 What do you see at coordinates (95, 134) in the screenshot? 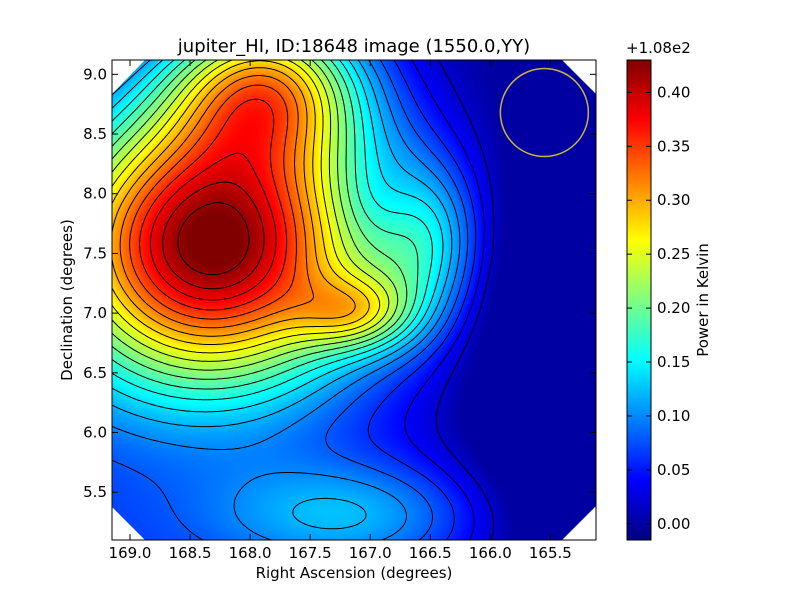
I see `y-tick-label: 8.5` at bounding box center [95, 134].